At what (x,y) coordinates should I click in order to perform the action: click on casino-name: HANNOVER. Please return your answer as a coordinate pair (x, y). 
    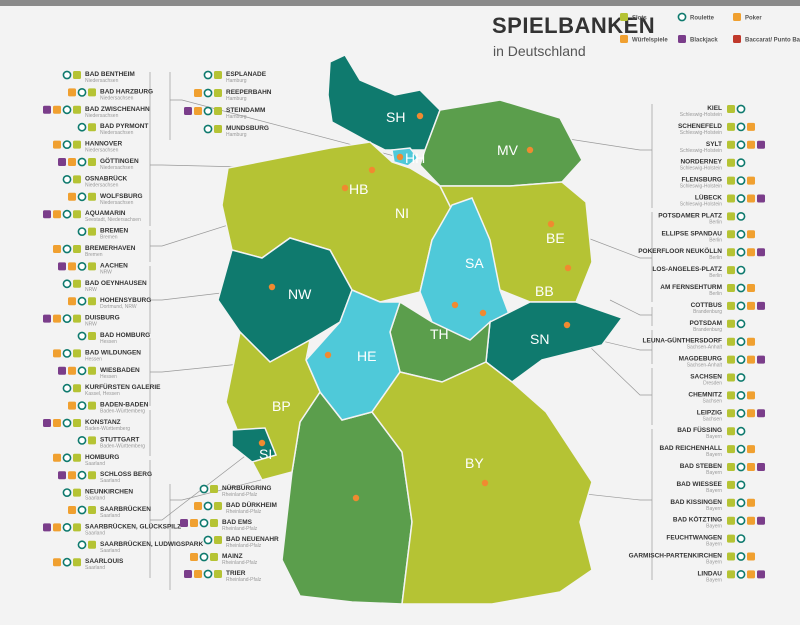
    Looking at the image, I should click on (104, 144).